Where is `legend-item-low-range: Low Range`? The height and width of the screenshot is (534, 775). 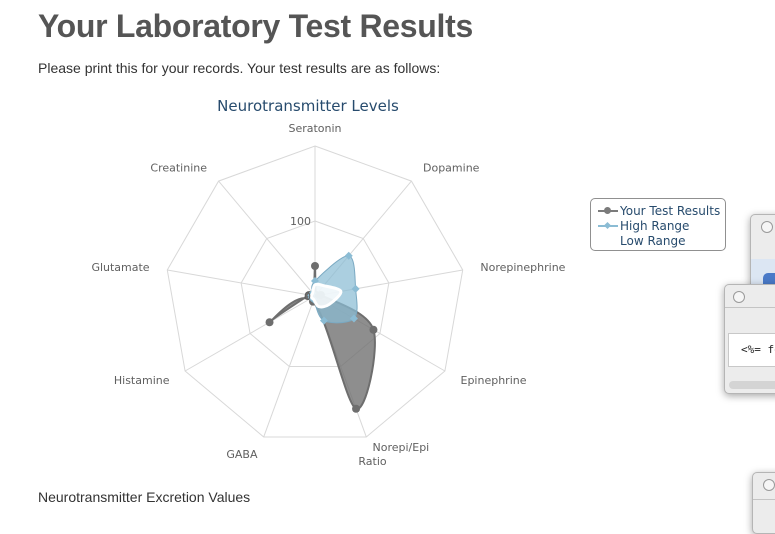 legend-item-low-range: Low Range is located at coordinates (661, 240).